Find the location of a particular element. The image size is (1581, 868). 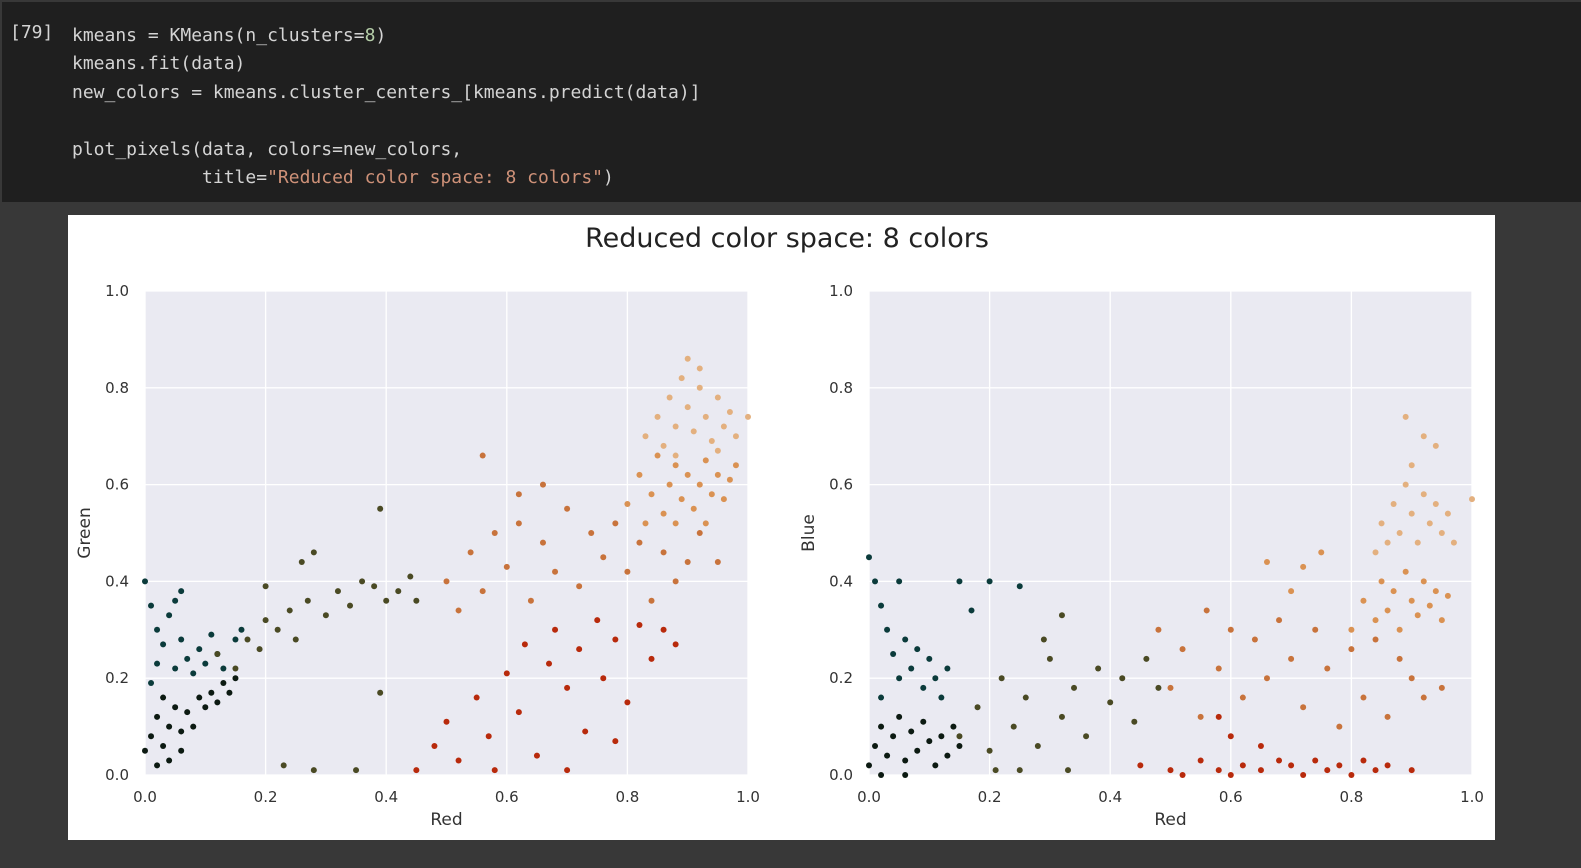

y-axis-label: Blue is located at coordinates (809, 533).